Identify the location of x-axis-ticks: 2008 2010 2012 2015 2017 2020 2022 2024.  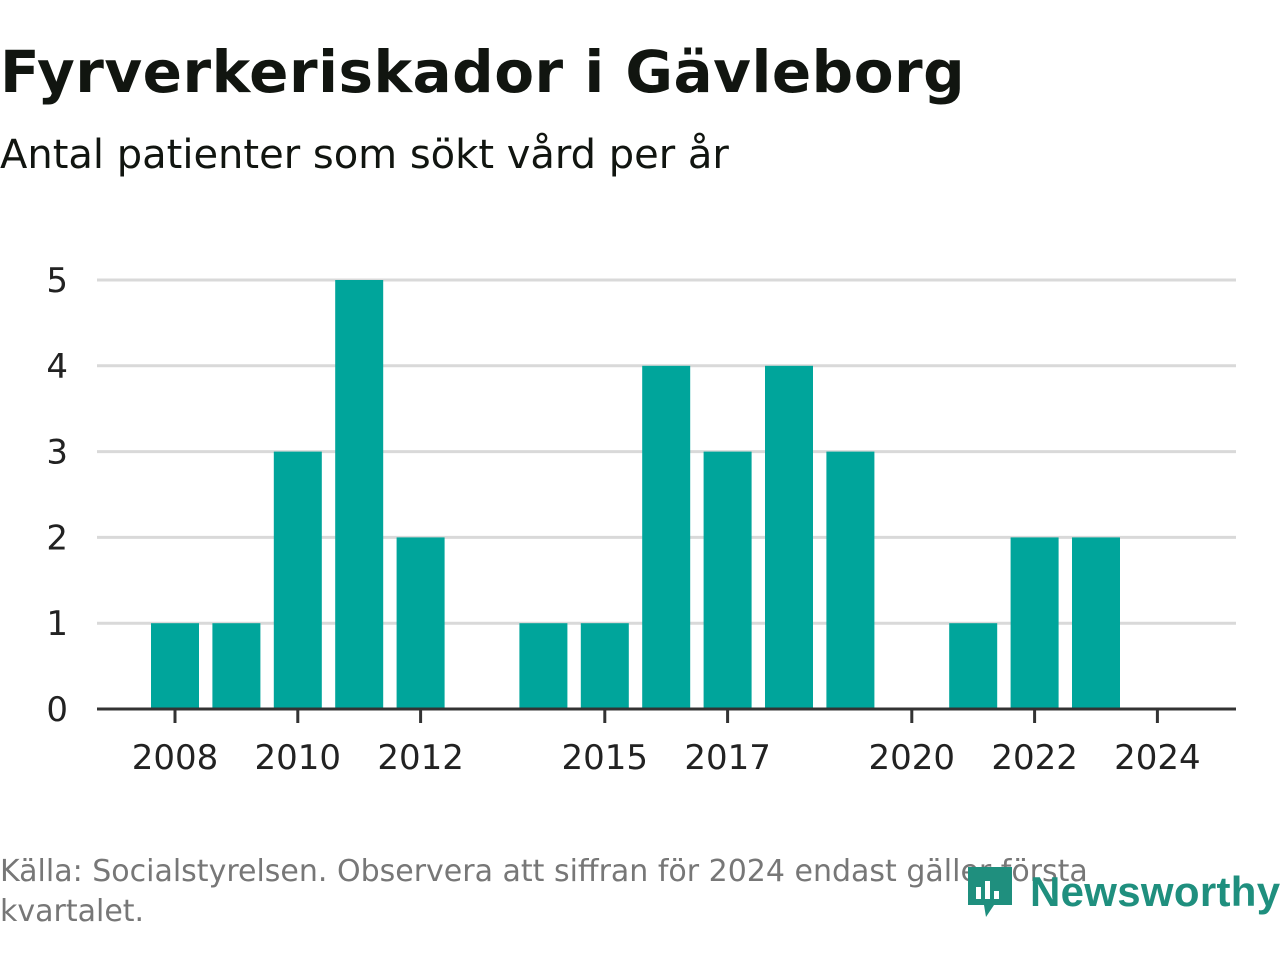
(666, 743).